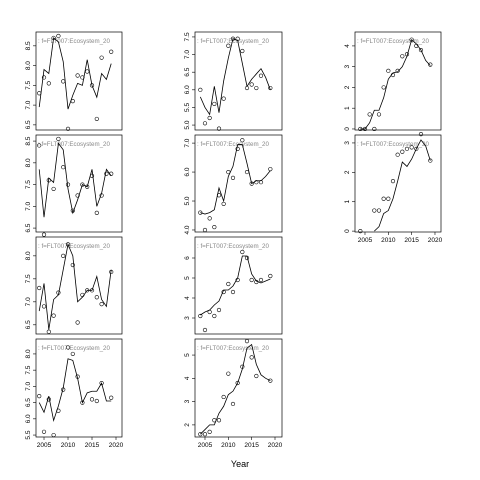 This screenshot has width=480, height=480. What do you see at coordinates (187, 229) in the screenshot?
I see `y-tick-label: 4.0` at bounding box center [187, 229].